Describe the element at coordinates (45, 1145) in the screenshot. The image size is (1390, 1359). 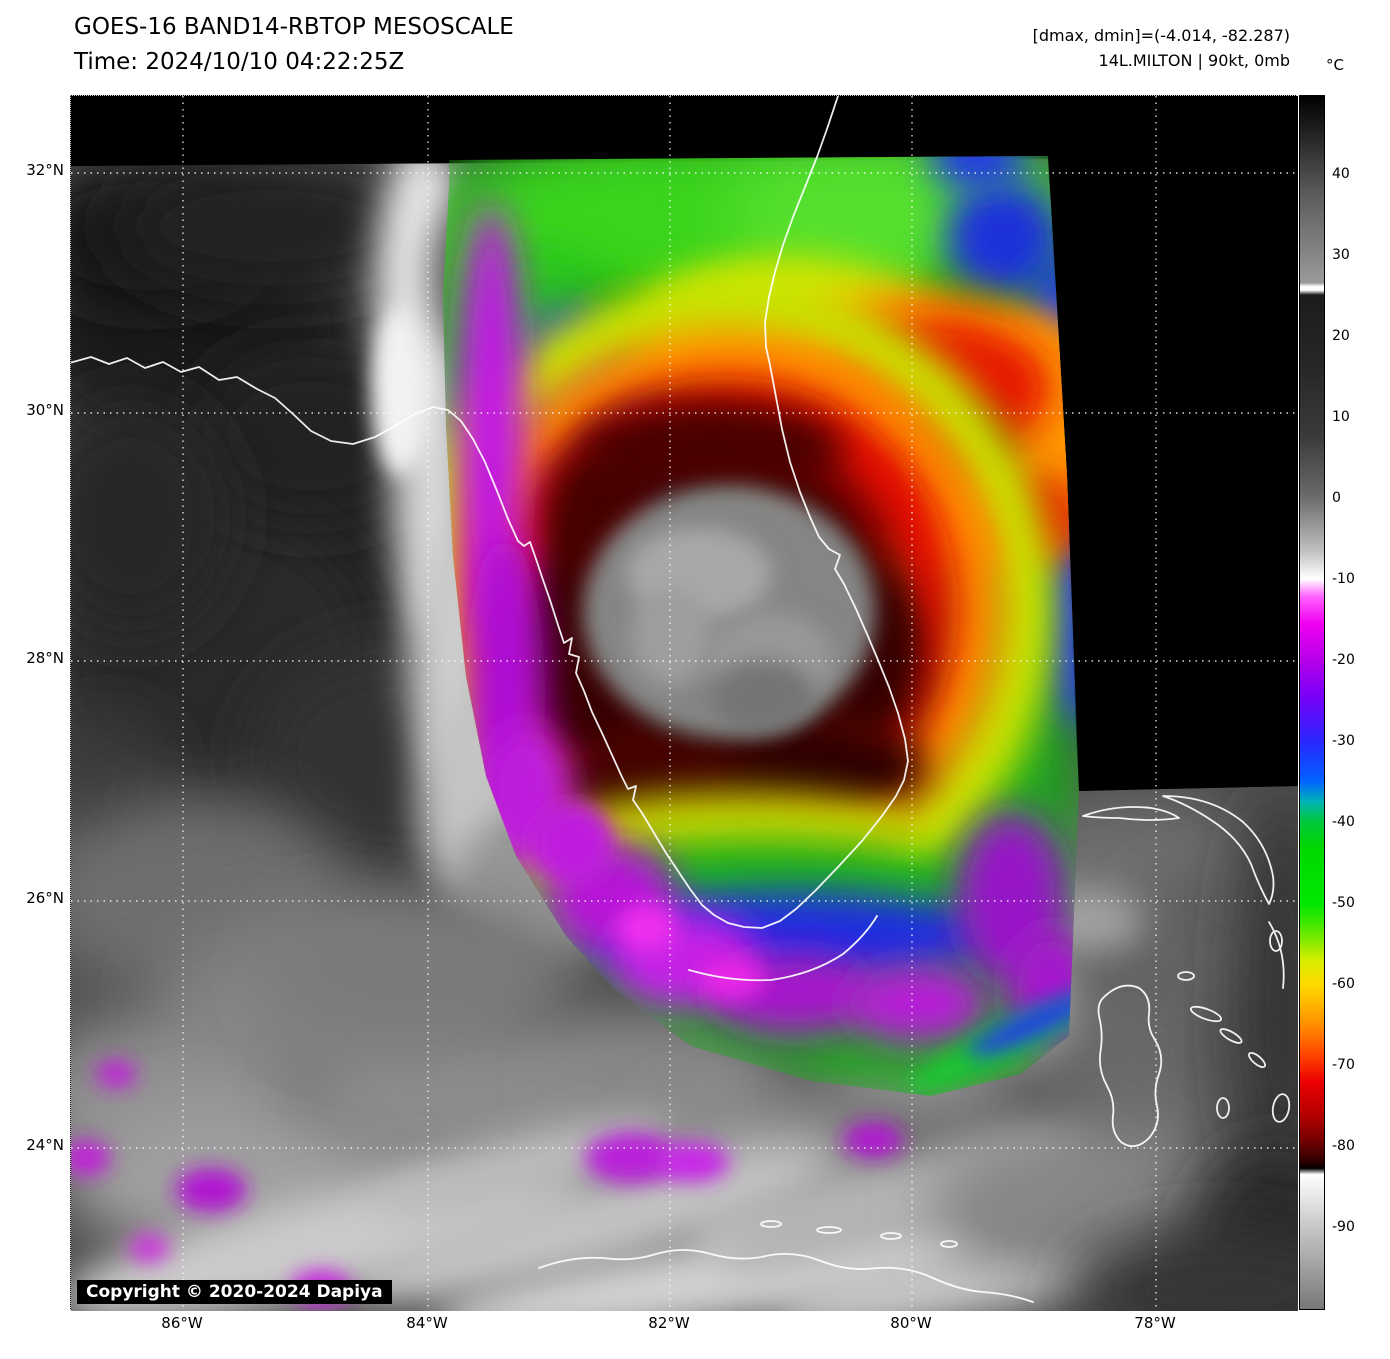
I see `lat-label-24n: 24°N` at that location.